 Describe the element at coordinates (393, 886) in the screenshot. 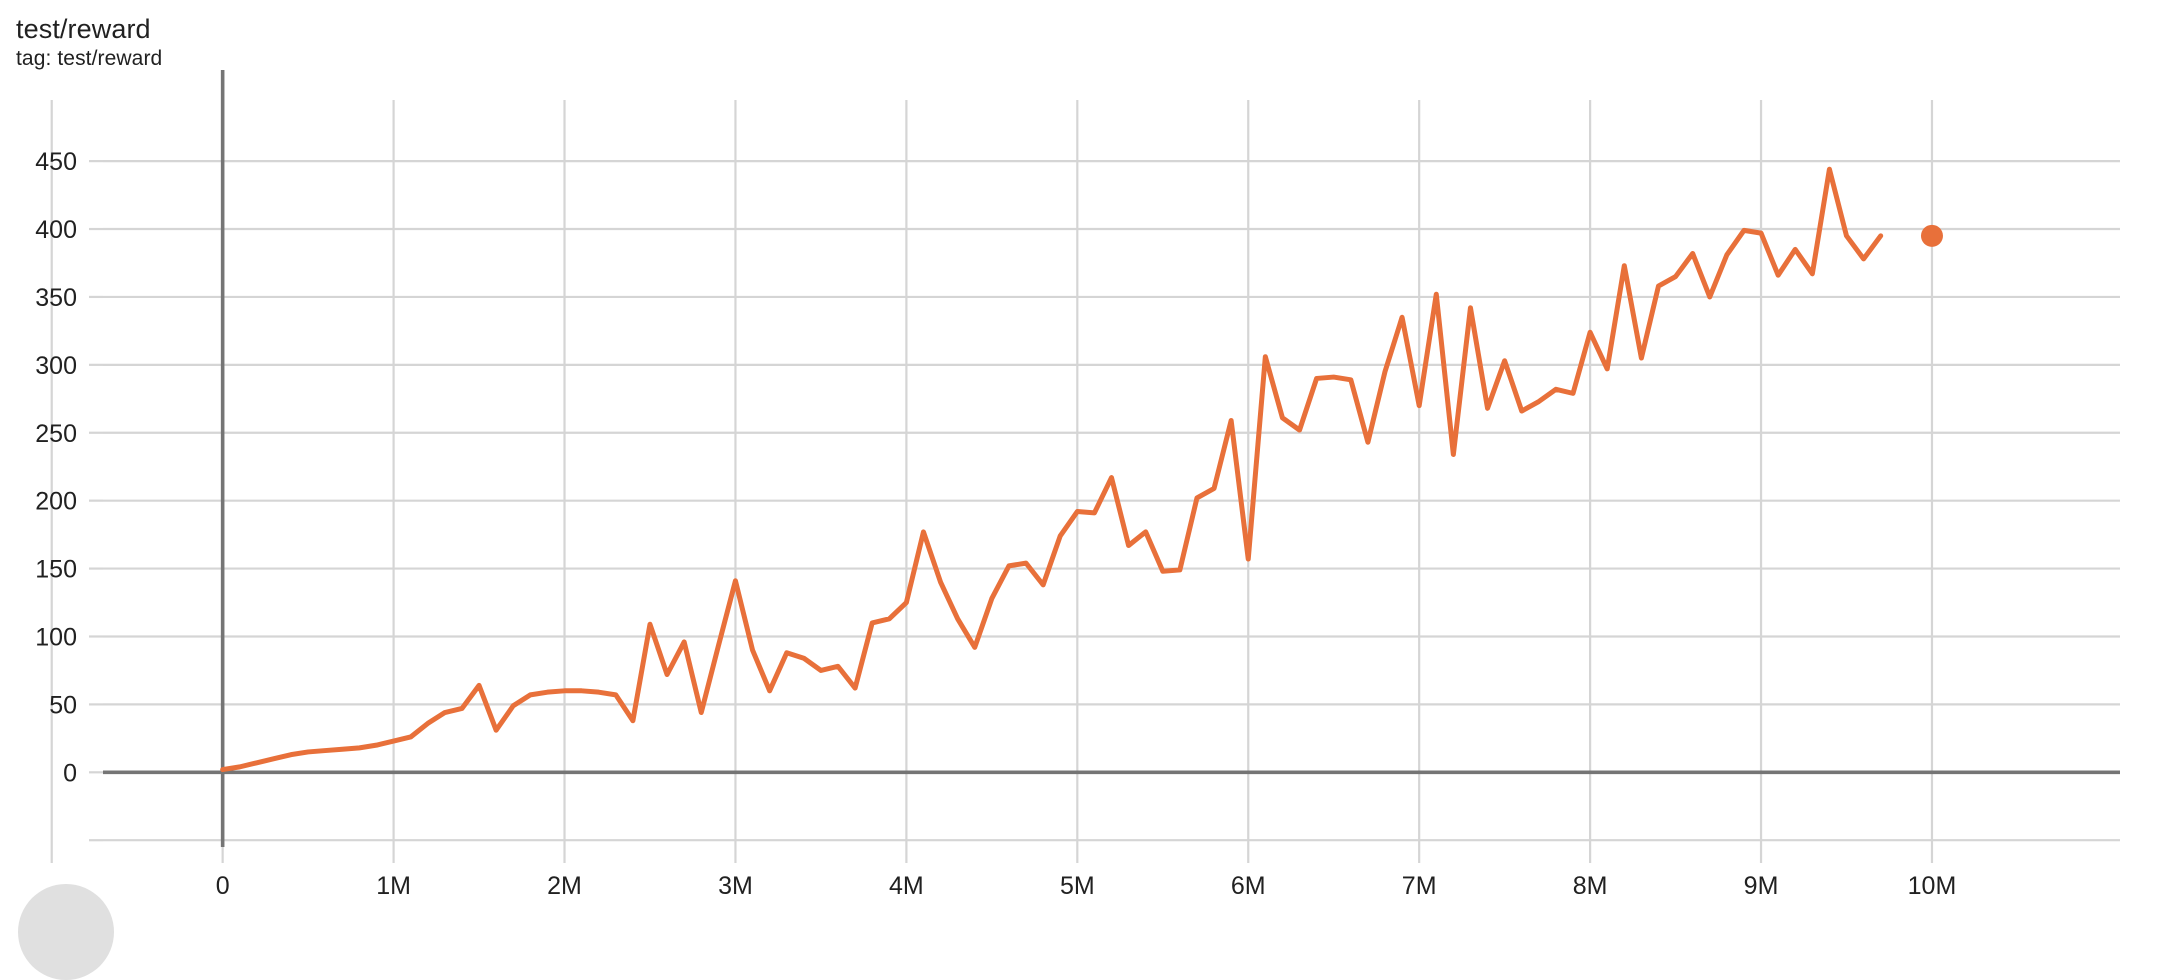

I see `x-tick-label: 1M` at that location.